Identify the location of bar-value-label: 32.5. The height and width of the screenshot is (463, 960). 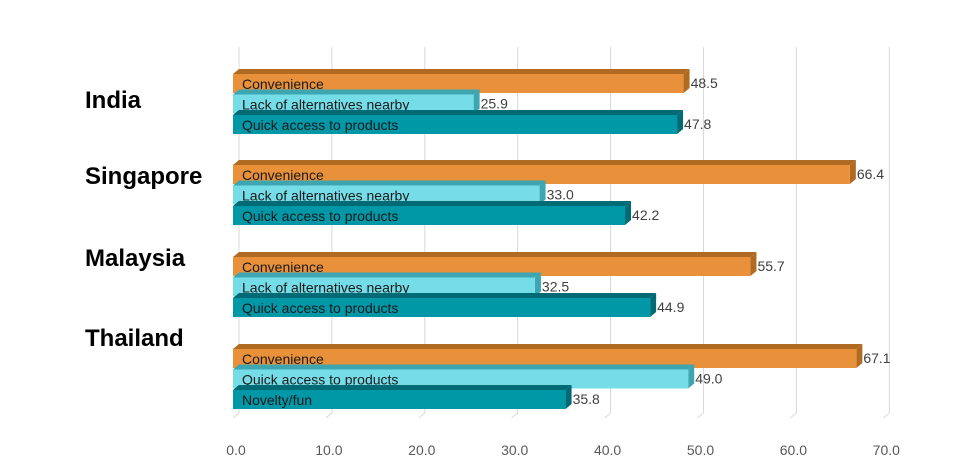
(555, 287).